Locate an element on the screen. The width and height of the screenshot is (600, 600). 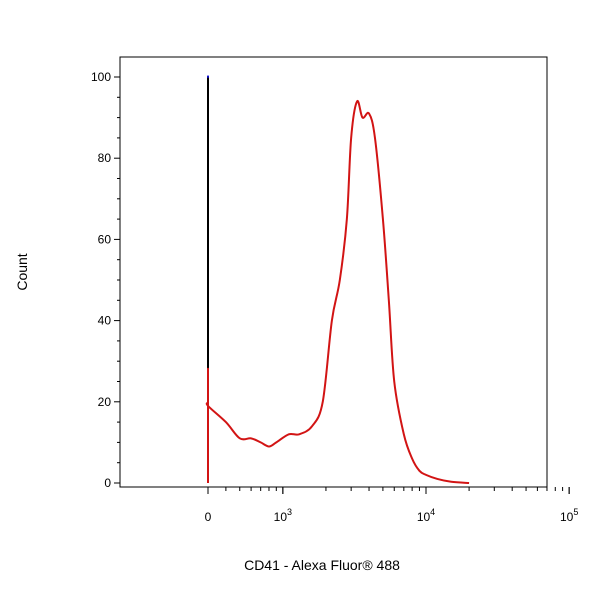
x-tick-label: 0 is located at coordinates (208, 517).